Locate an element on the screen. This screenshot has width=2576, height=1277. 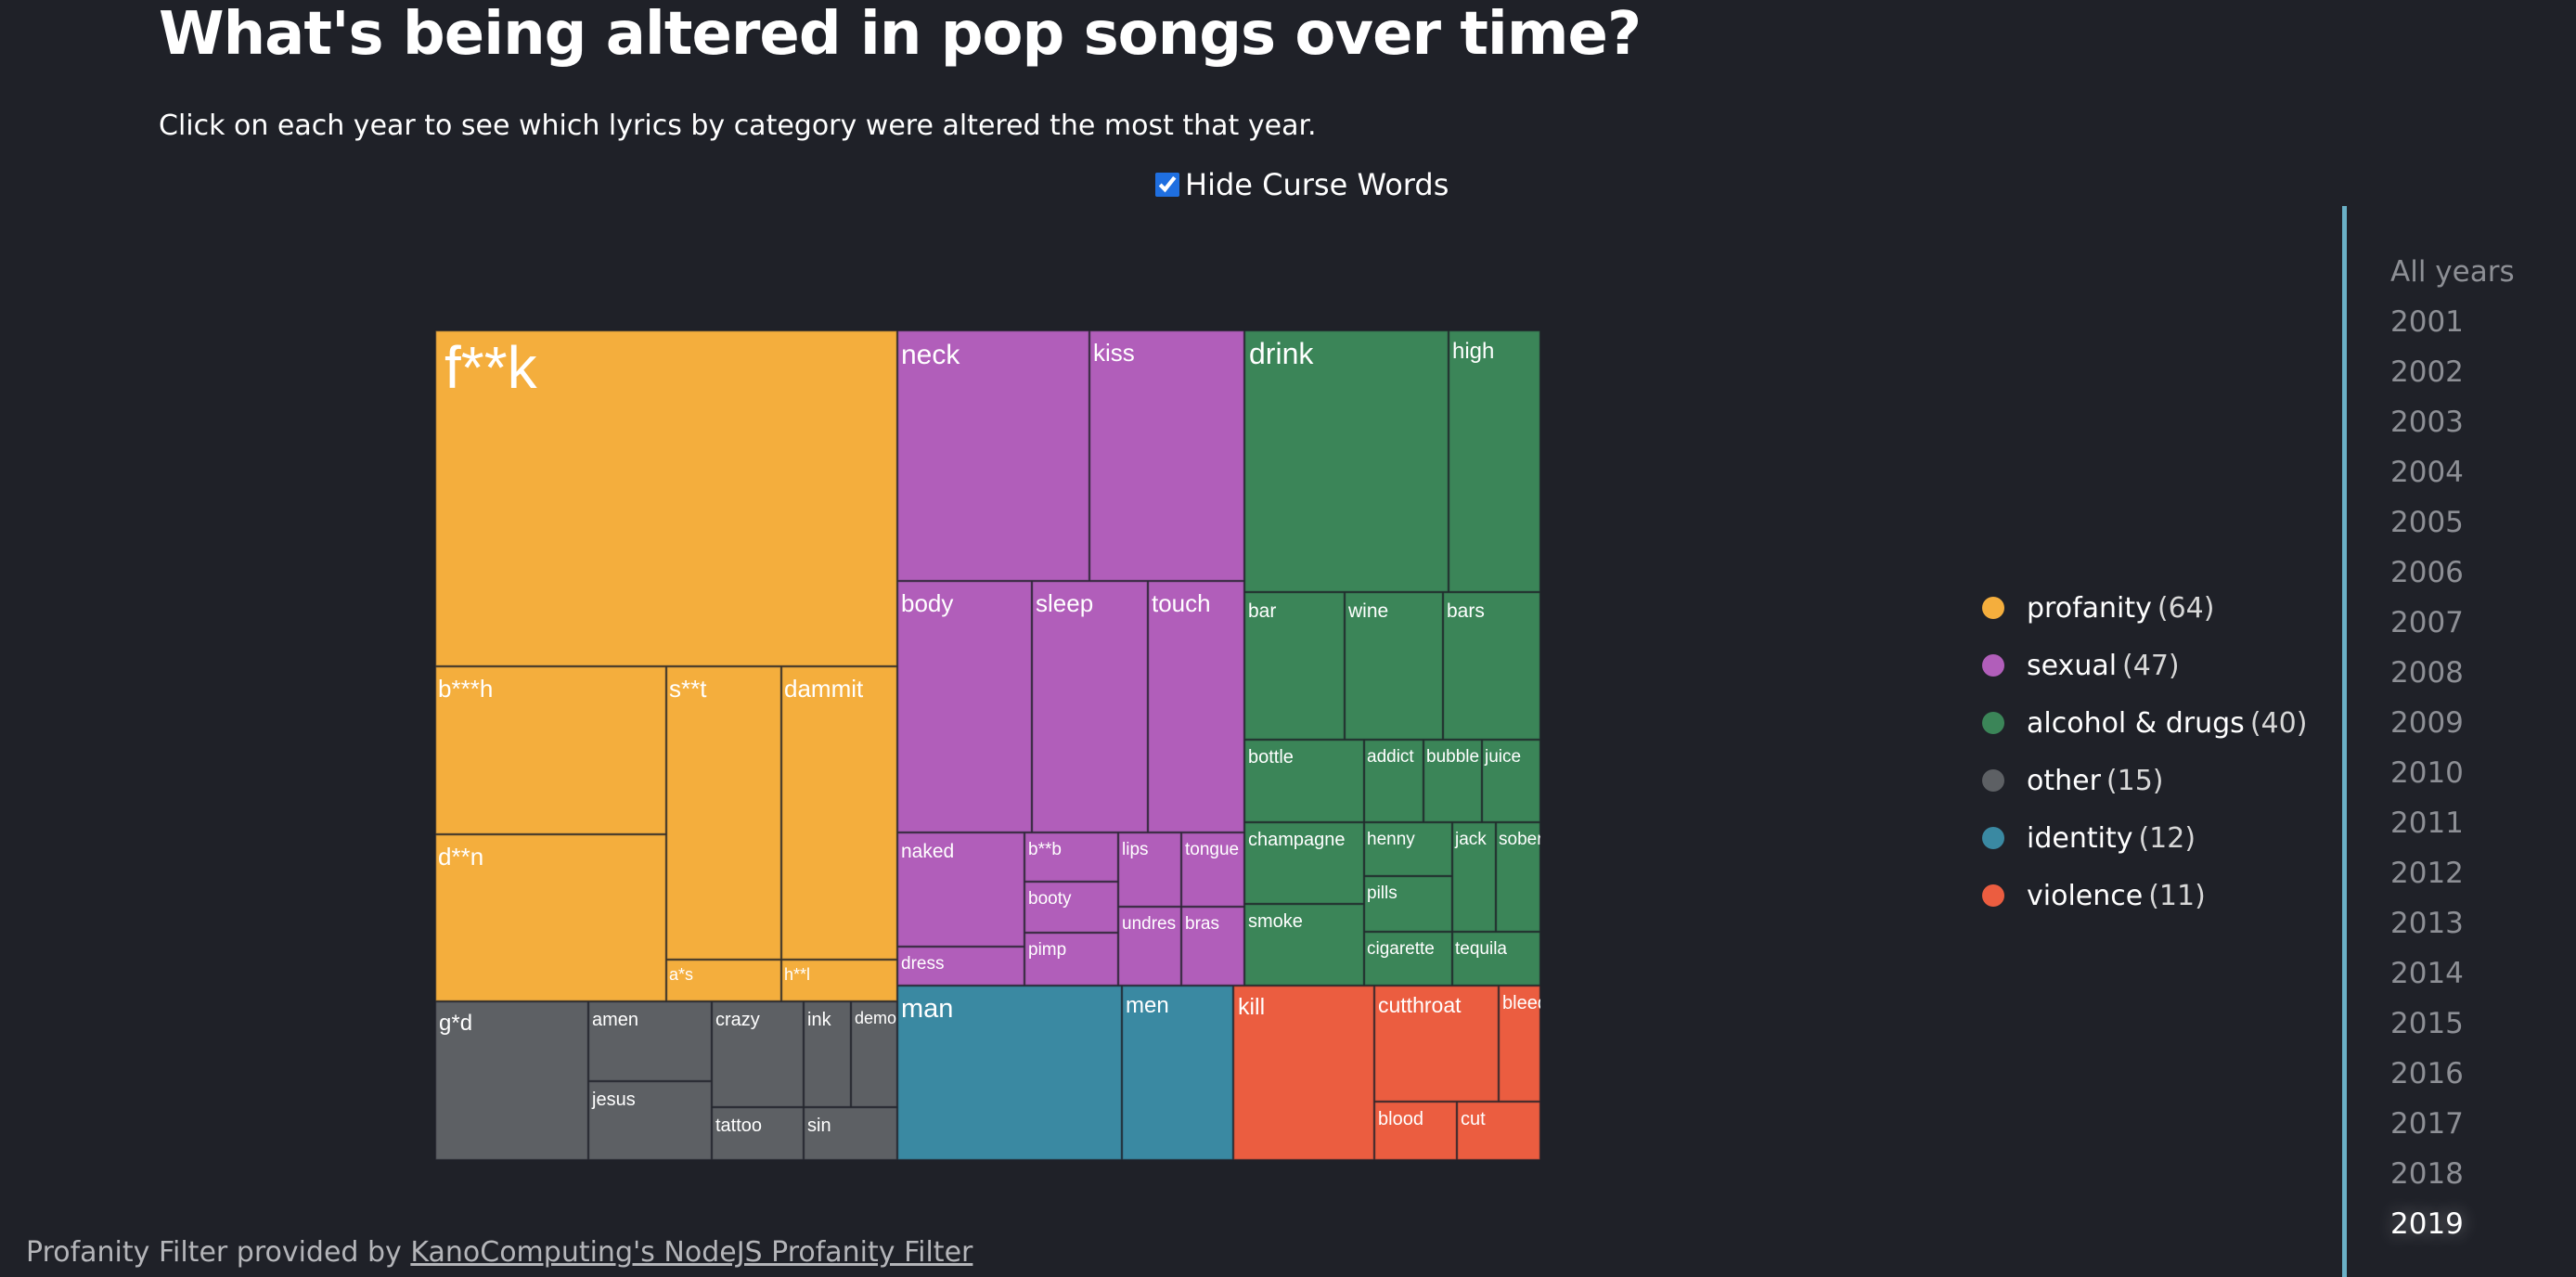
treemap-cell: cut is located at coordinates (1498, 1131).